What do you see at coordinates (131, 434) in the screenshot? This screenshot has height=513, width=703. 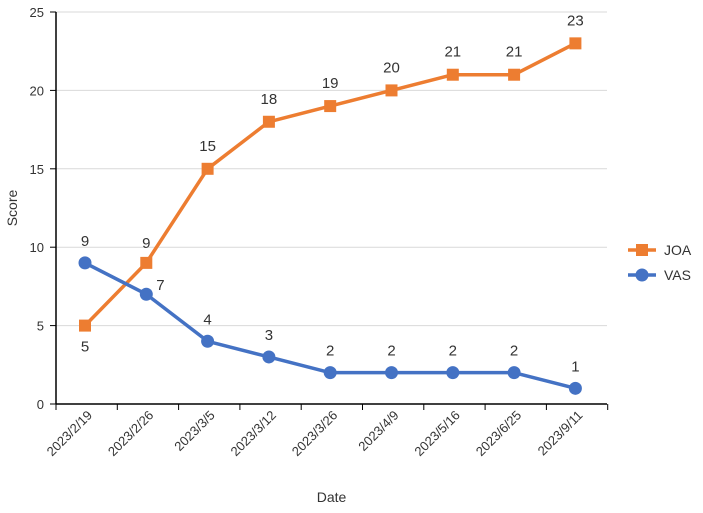 I see `x-tick-label: 2023/2/26` at bounding box center [131, 434].